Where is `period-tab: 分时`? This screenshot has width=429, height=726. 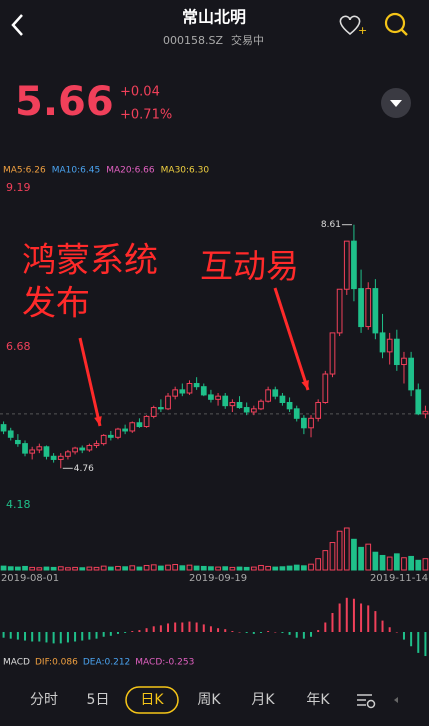
period-tab: 分时 is located at coordinates (44, 700).